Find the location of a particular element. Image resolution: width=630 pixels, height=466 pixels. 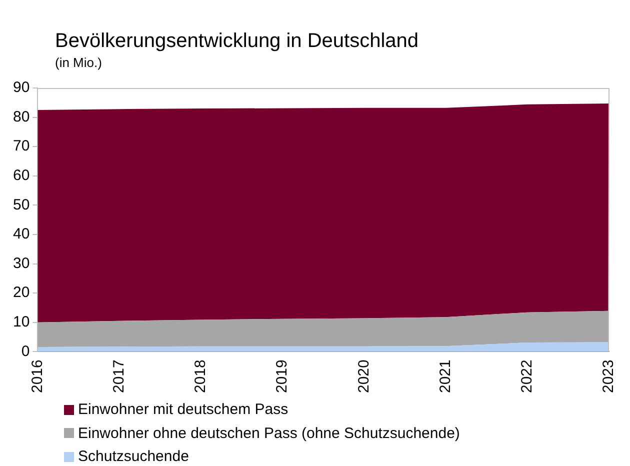

x-tick-label: 2023 is located at coordinates (609, 377).